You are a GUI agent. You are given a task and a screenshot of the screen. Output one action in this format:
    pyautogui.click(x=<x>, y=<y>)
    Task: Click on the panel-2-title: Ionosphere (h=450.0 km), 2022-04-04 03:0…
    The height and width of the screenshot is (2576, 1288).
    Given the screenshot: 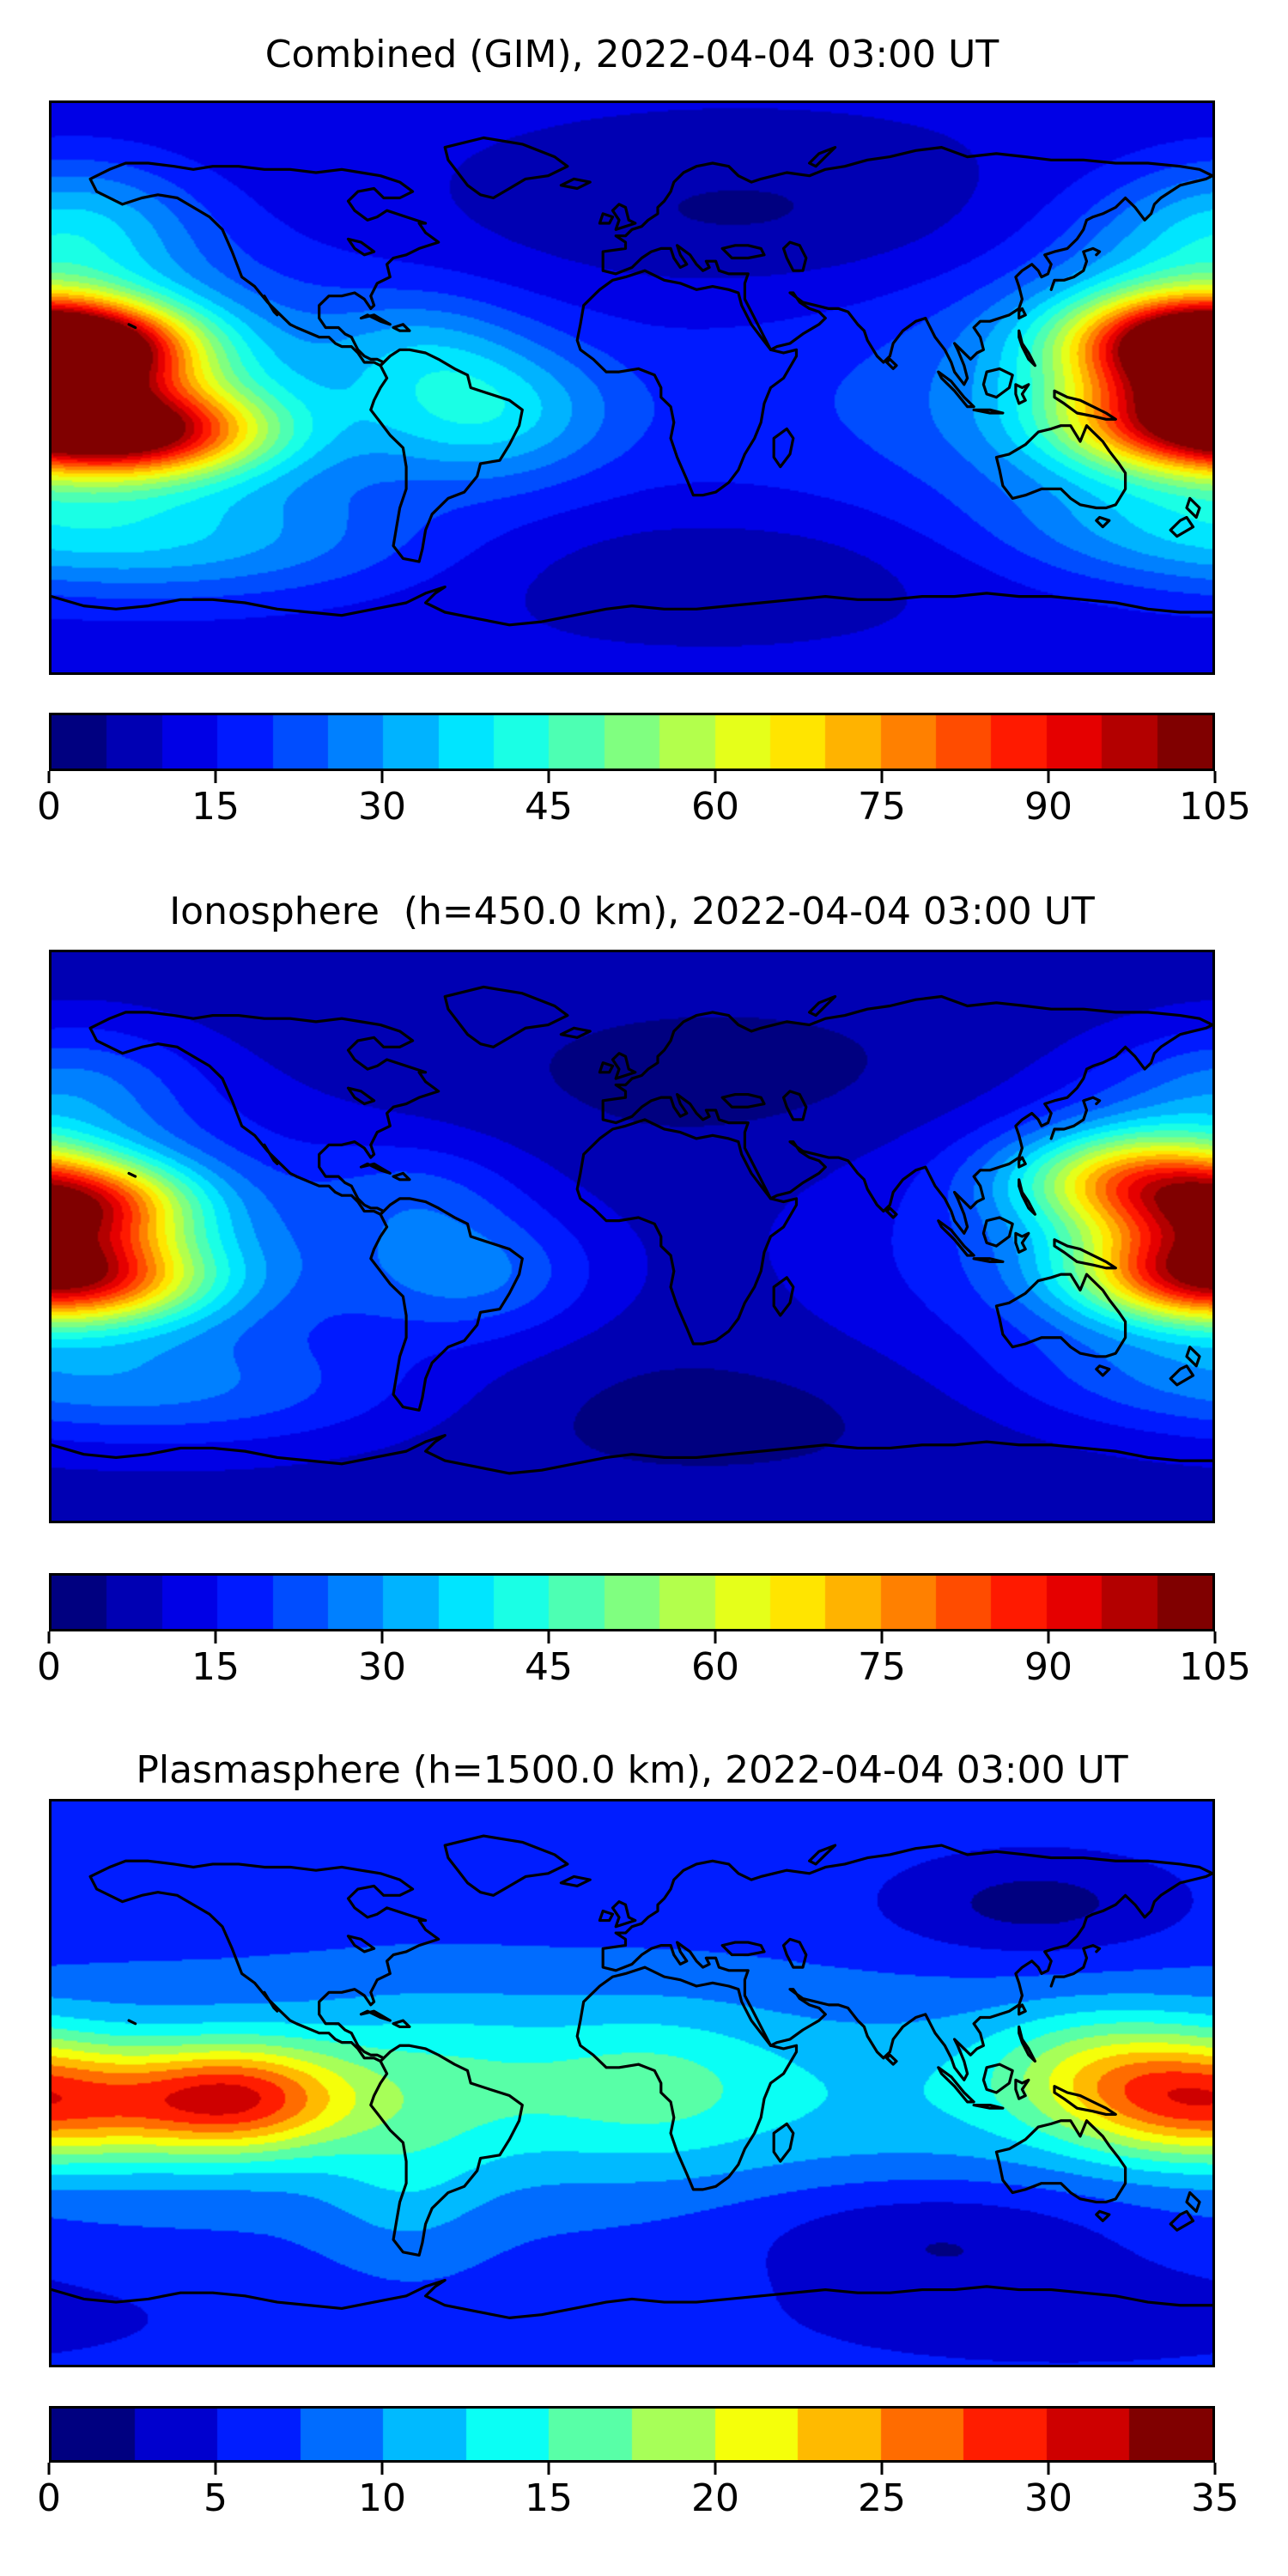 What is the action you would take?
    pyautogui.click(x=632, y=911)
    